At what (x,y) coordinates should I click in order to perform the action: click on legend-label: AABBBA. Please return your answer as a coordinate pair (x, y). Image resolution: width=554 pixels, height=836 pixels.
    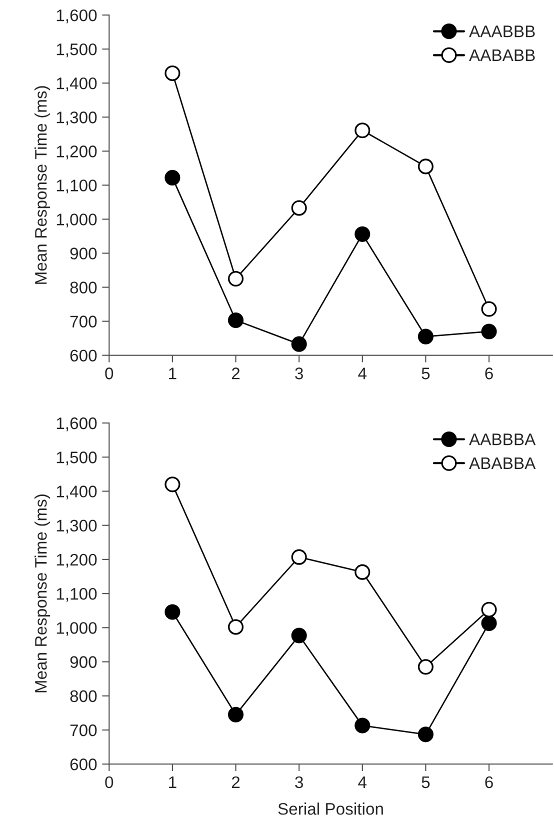
    Looking at the image, I should click on (502, 440).